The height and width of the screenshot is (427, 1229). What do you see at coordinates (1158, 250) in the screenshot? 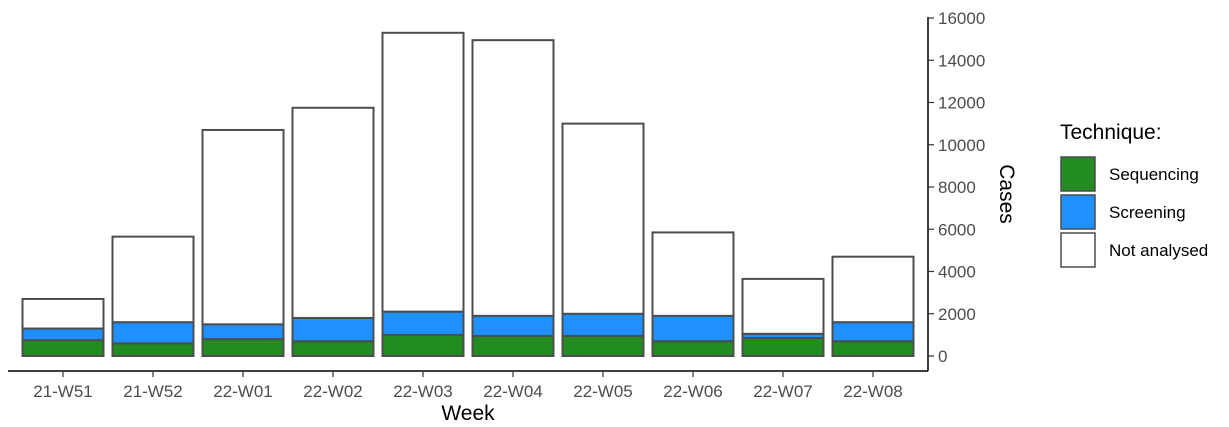
I see `legend-label-not-analysed: Not analysed` at bounding box center [1158, 250].